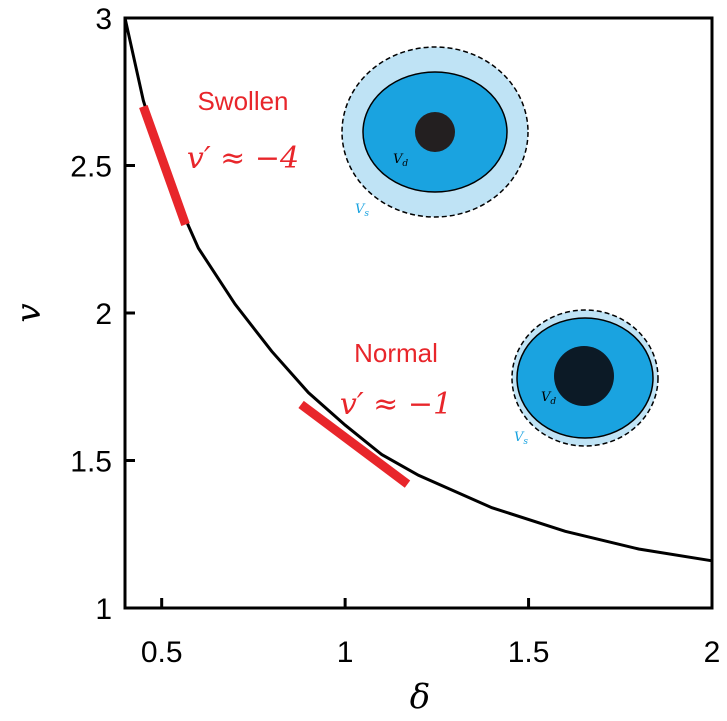 The image size is (727, 721). What do you see at coordinates (420, 697) in the screenshot?
I see `x-axis-label: δ` at bounding box center [420, 697].